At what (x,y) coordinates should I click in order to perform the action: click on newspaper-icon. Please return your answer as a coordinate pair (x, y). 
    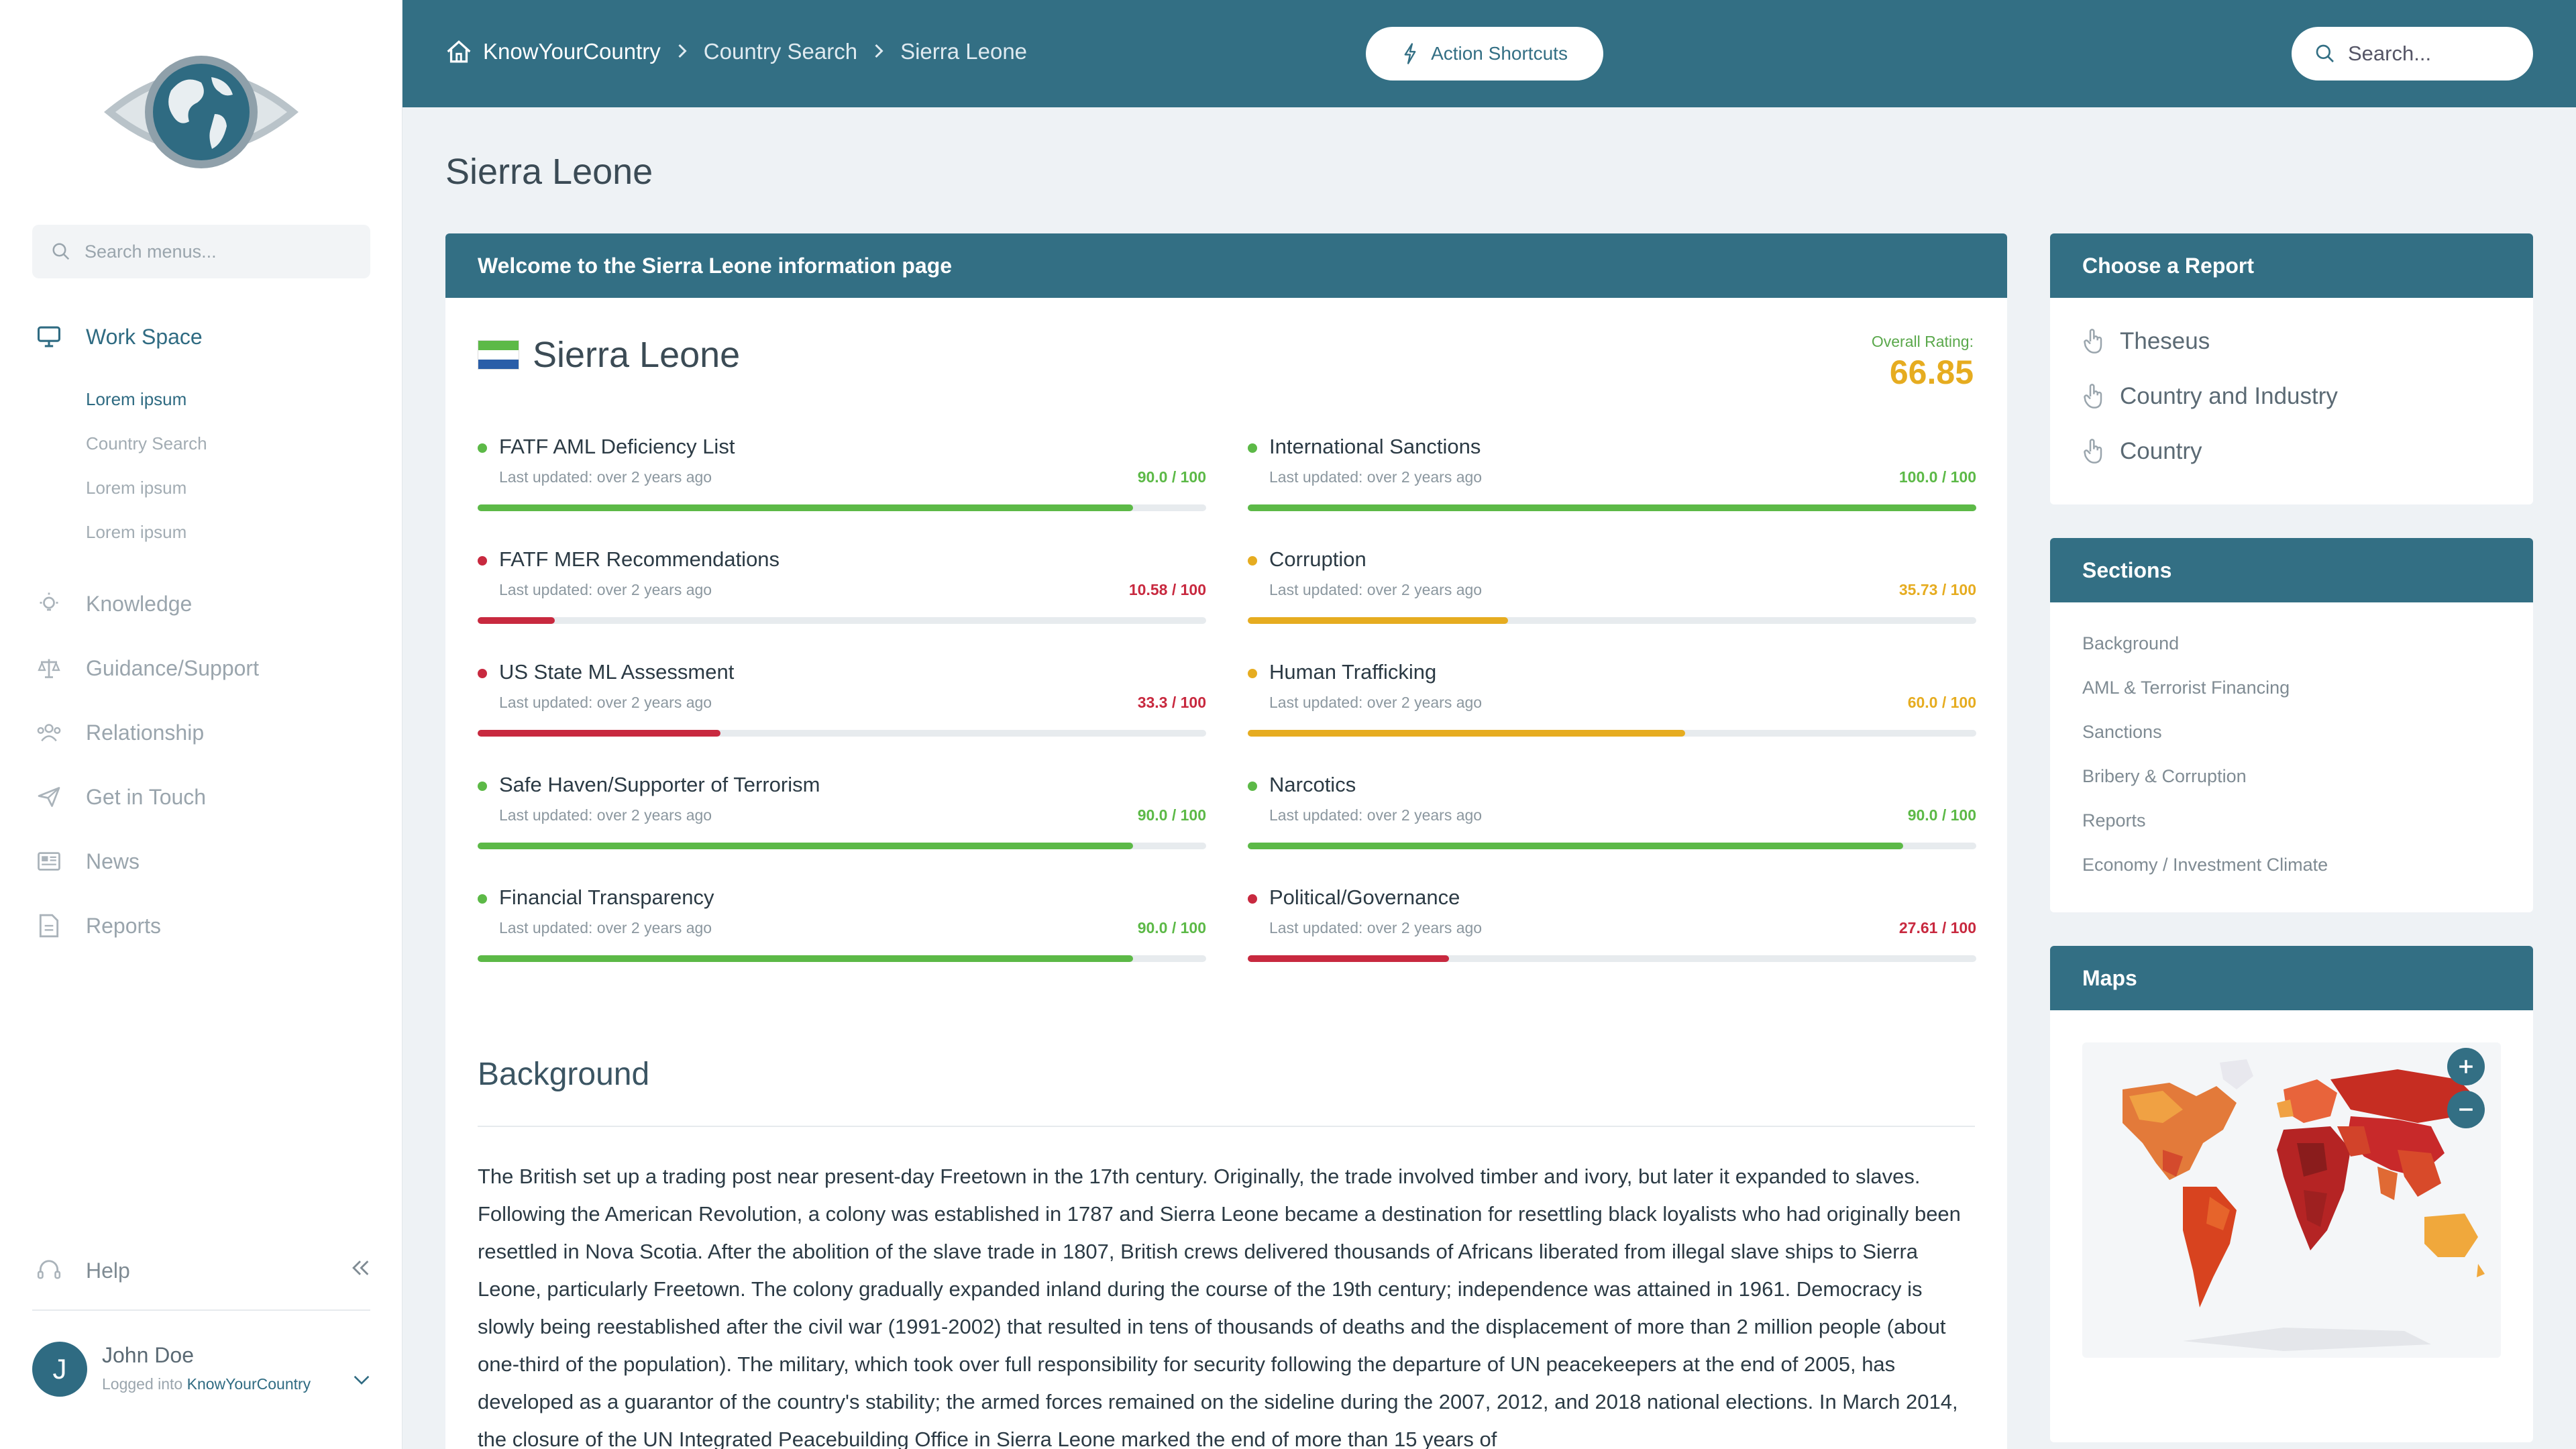
    Looking at the image, I should click on (49, 861).